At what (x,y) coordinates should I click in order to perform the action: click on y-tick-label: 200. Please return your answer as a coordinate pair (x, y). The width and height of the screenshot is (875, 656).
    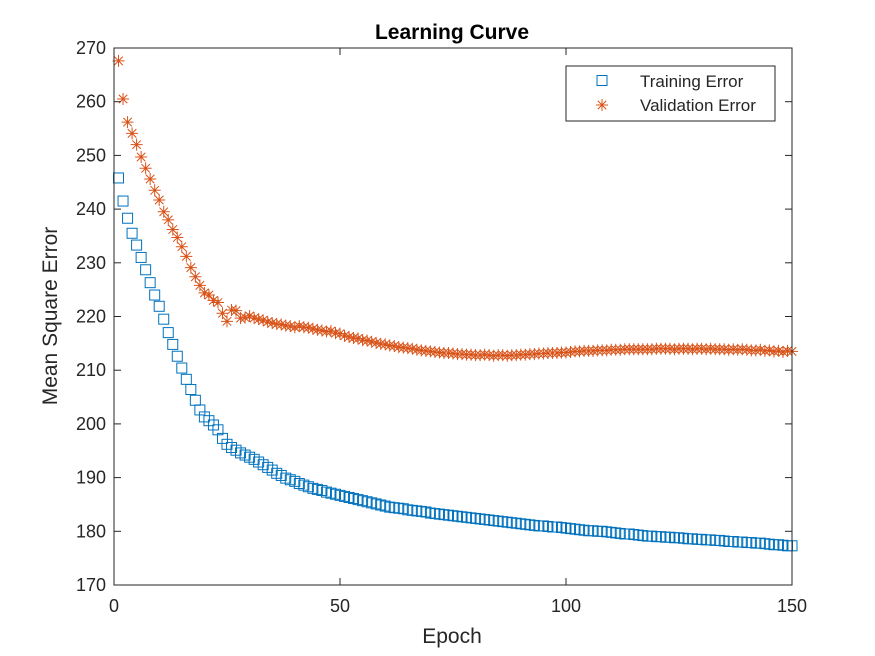
    Looking at the image, I should click on (91, 424).